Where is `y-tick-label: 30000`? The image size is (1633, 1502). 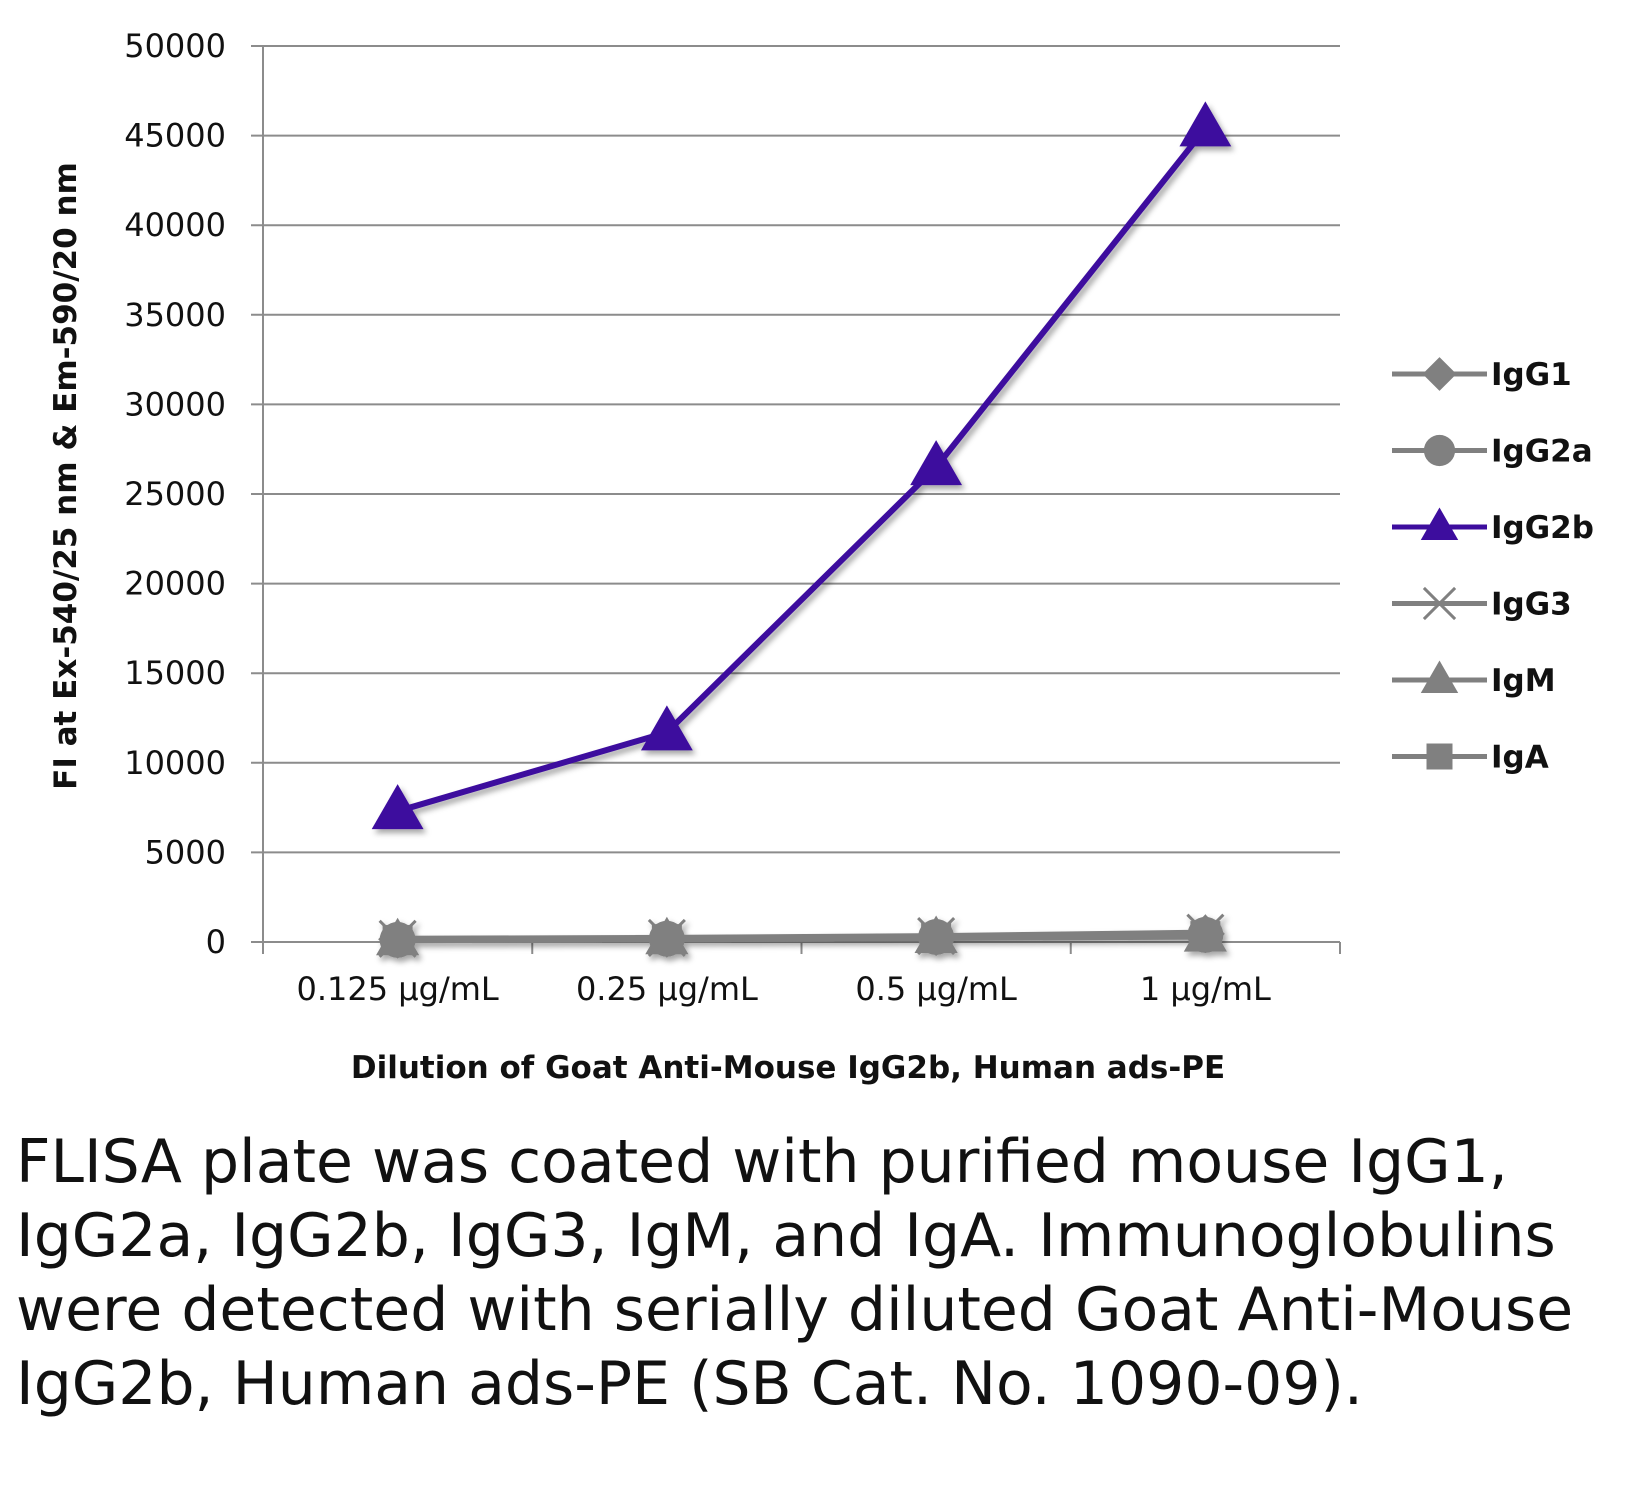 y-tick-label: 30000 is located at coordinates (175, 404).